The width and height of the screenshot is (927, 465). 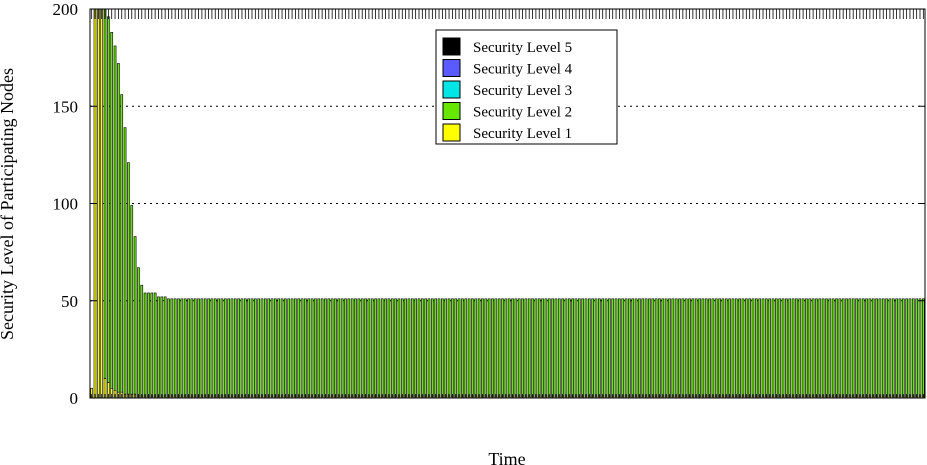 I want to click on bar-level1-segment, so click(x=102, y=203).